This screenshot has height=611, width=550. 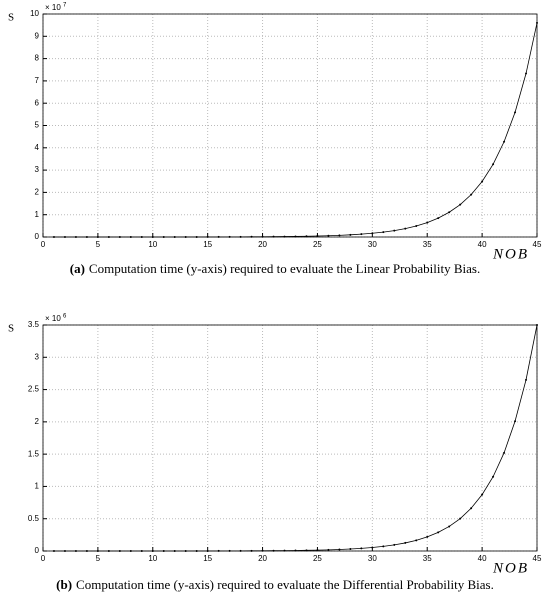 I want to click on caption-label: (b), so click(x=64, y=584).